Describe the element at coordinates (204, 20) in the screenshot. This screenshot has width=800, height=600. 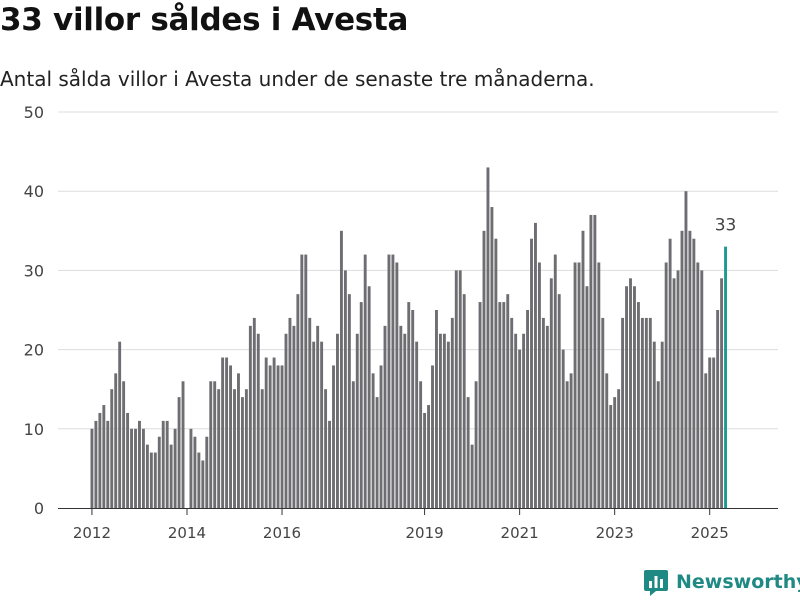
I see `chart-title: 33 villor såldes i Avesta` at that location.